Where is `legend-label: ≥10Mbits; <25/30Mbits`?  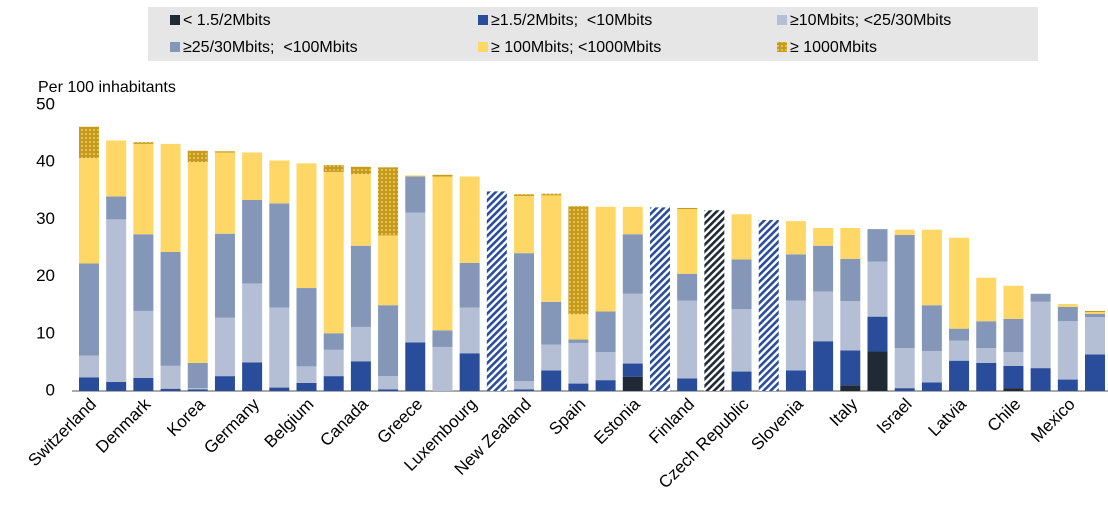 legend-label: ≥10Mbits; <25/30Mbits is located at coordinates (870, 20).